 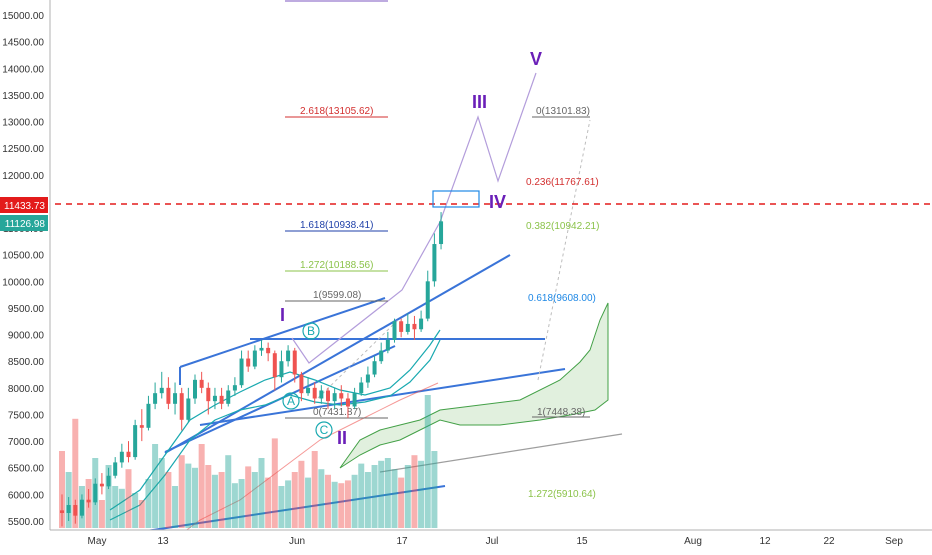 I want to click on price-tick-label: 7000.00, so click(x=26, y=442).